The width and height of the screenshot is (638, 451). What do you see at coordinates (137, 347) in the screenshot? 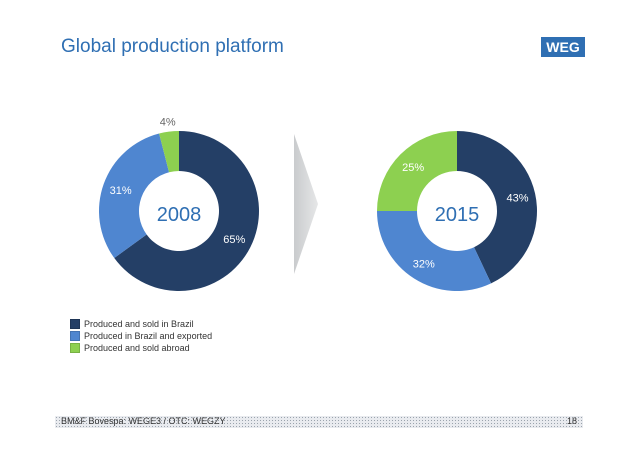
I see `legend-label: Produced and sold abroad` at bounding box center [137, 347].